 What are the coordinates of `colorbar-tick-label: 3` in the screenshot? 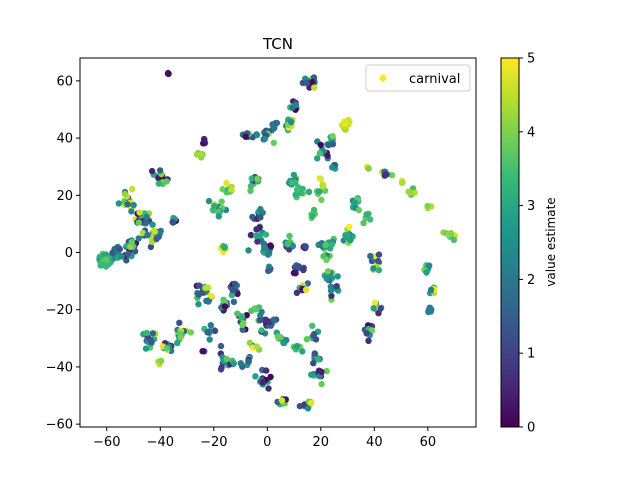 It's located at (531, 206).